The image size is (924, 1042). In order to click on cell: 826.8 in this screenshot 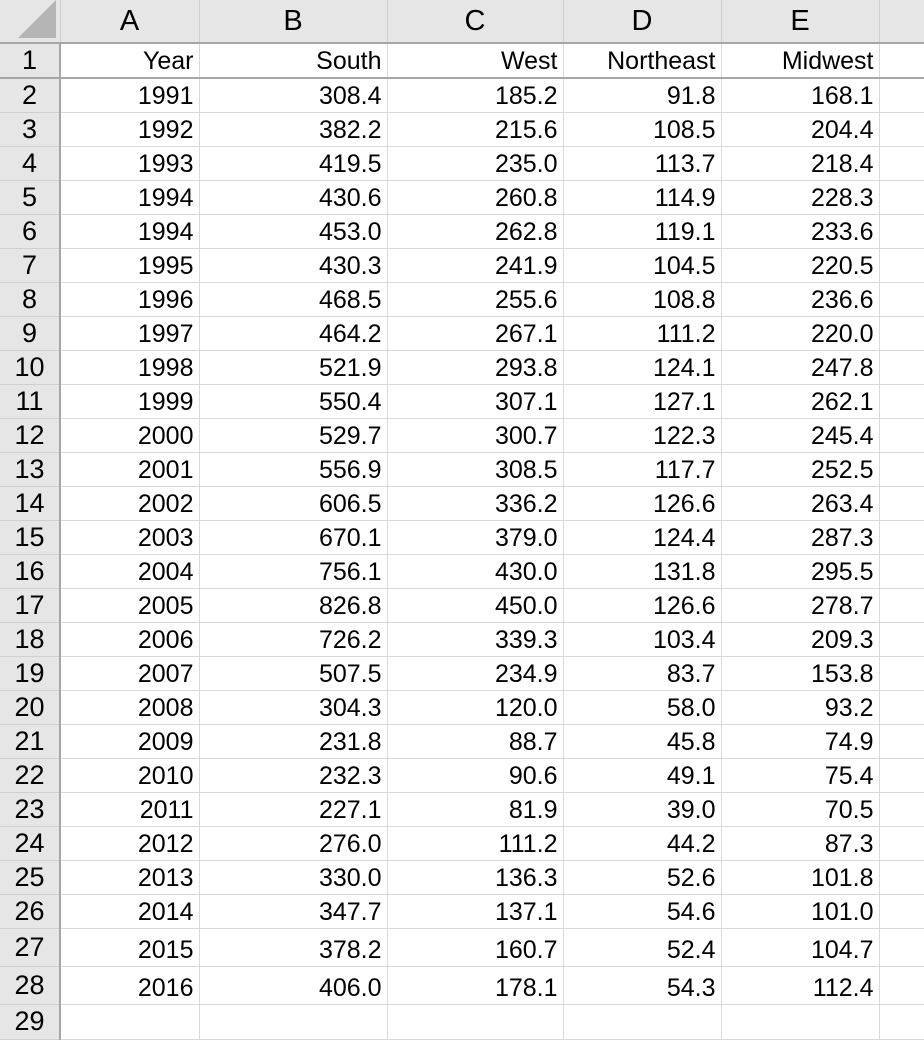, I will do `click(293, 605)`.